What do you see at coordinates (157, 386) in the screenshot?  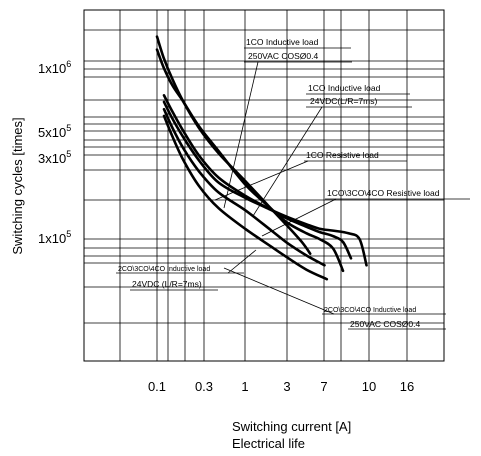 I see `x-tick-label: 0.1` at bounding box center [157, 386].